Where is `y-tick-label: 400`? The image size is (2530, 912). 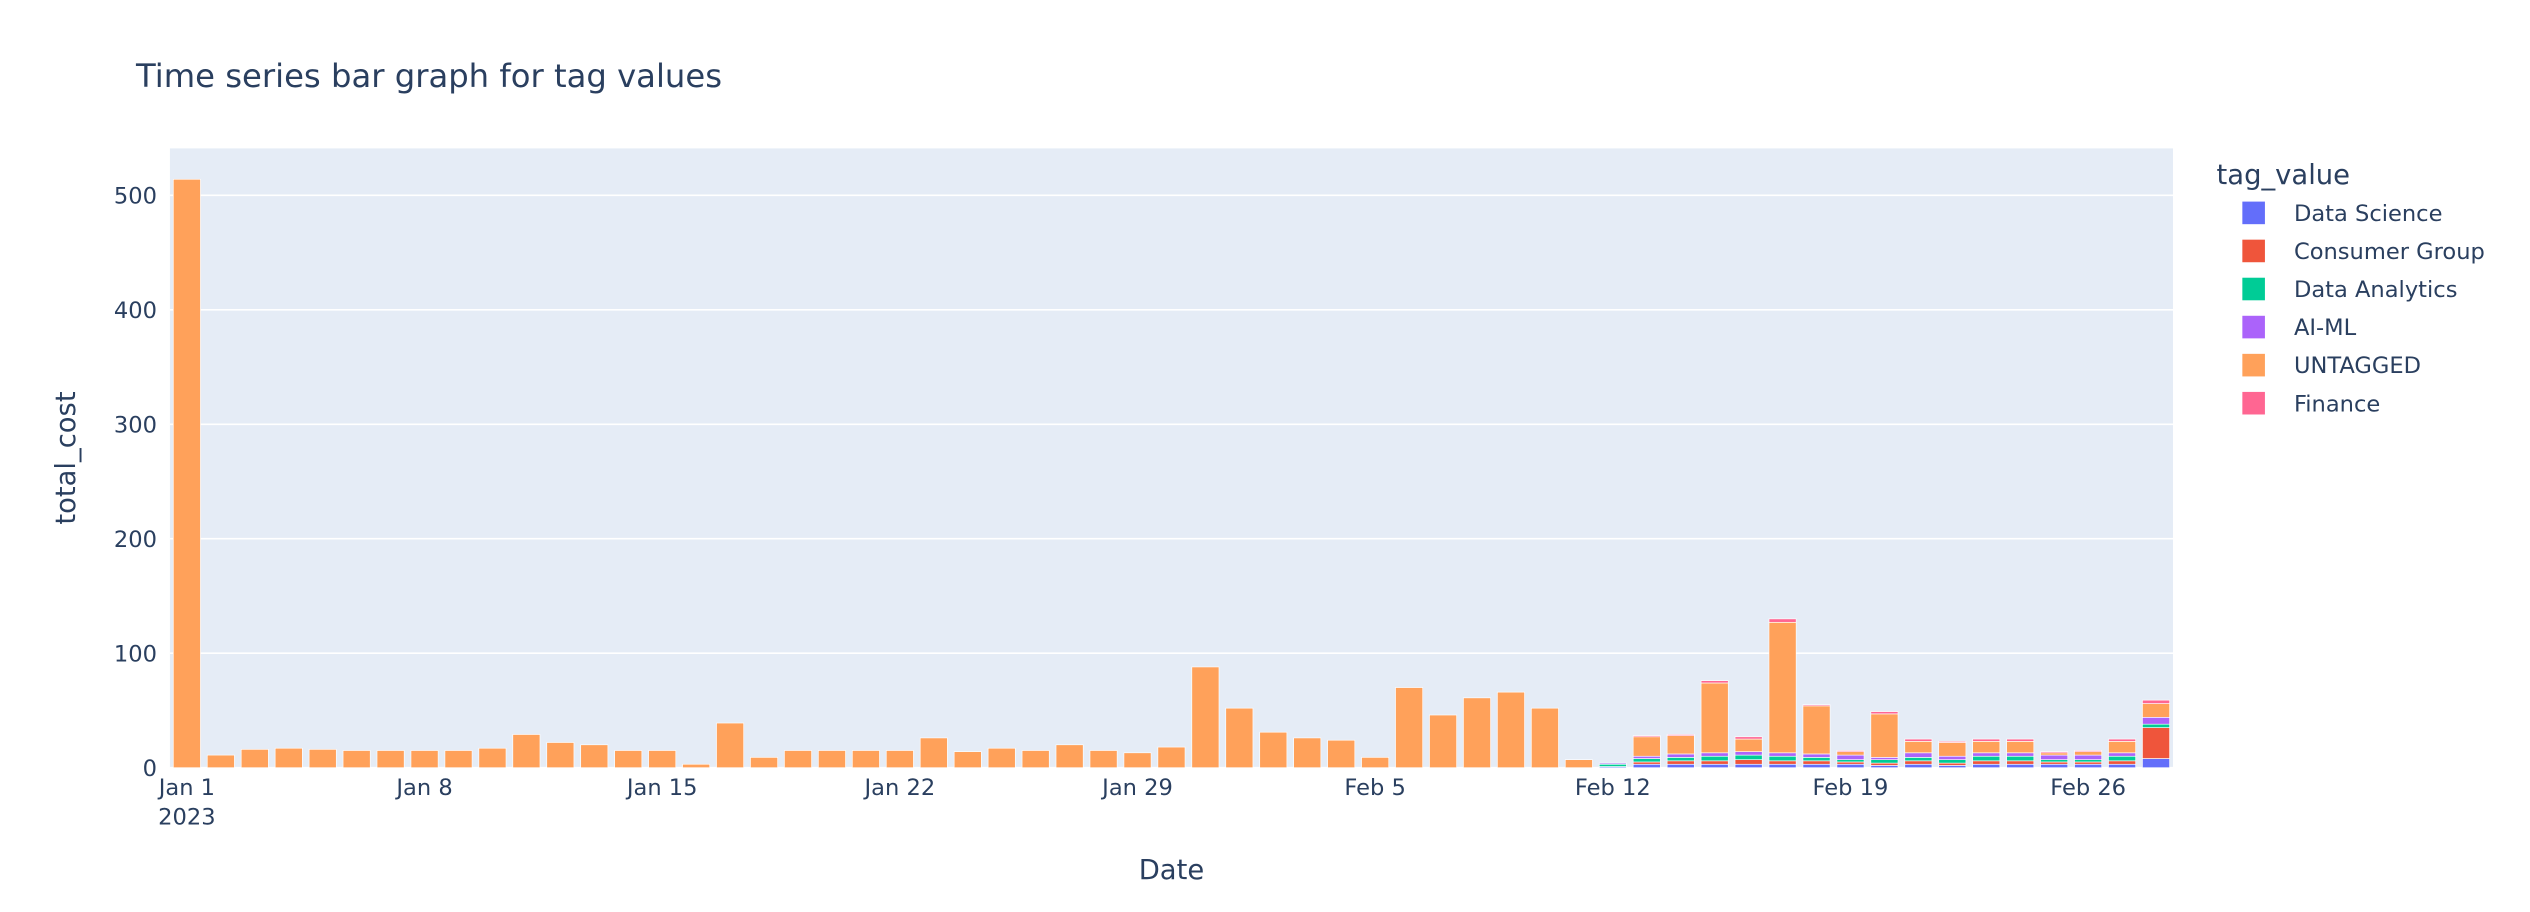
y-tick-label: 400 is located at coordinates (135, 311).